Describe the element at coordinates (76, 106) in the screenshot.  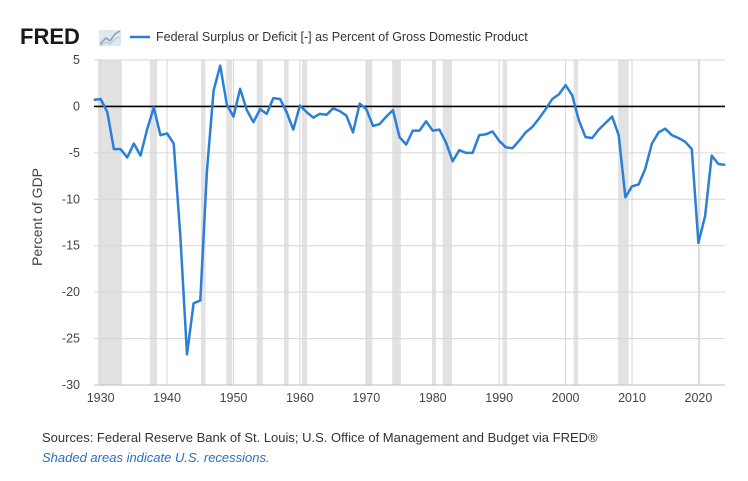
I see `y-tick-label: 0` at that location.